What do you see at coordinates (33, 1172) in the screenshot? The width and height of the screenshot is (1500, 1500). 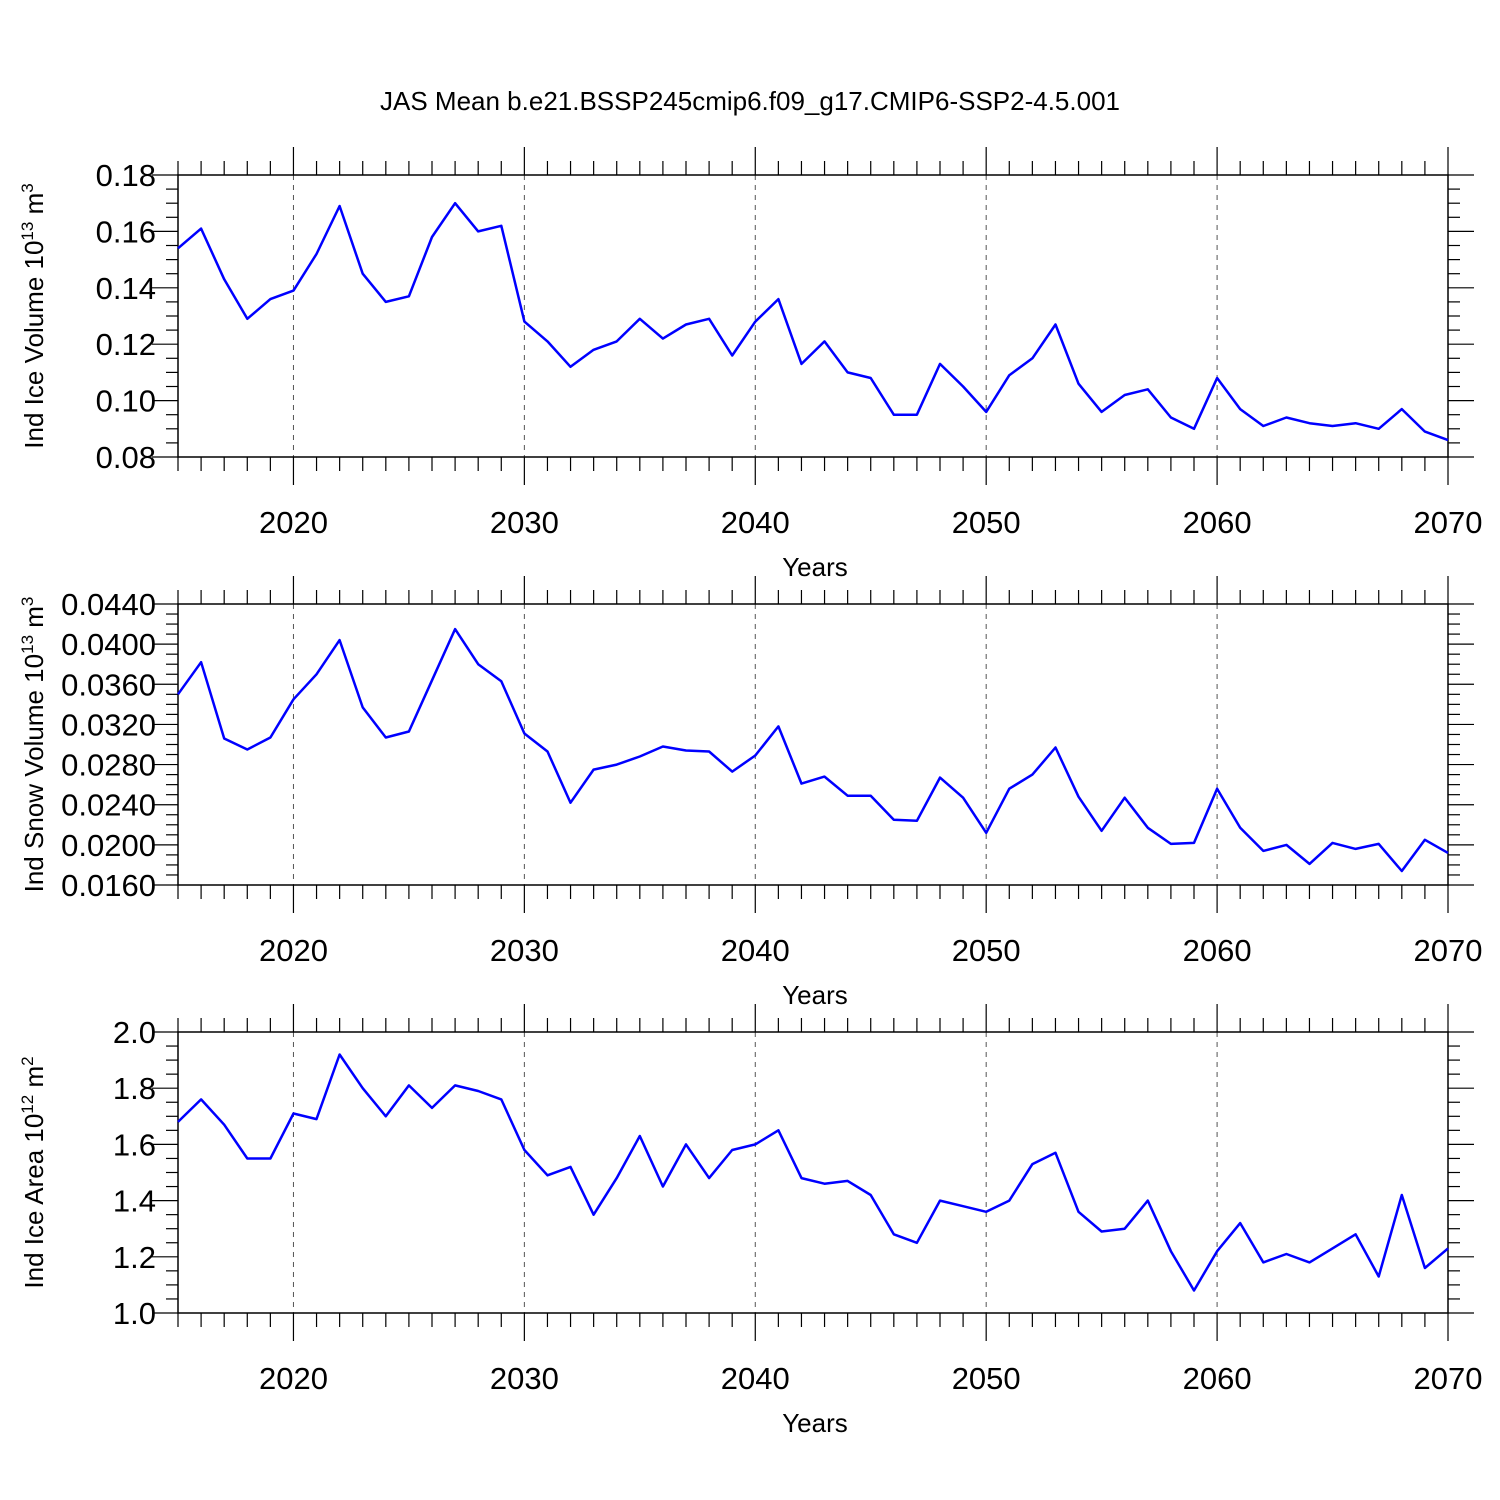 I see `y-axis-title: Ind Ice Area 1012 m2` at bounding box center [33, 1172].